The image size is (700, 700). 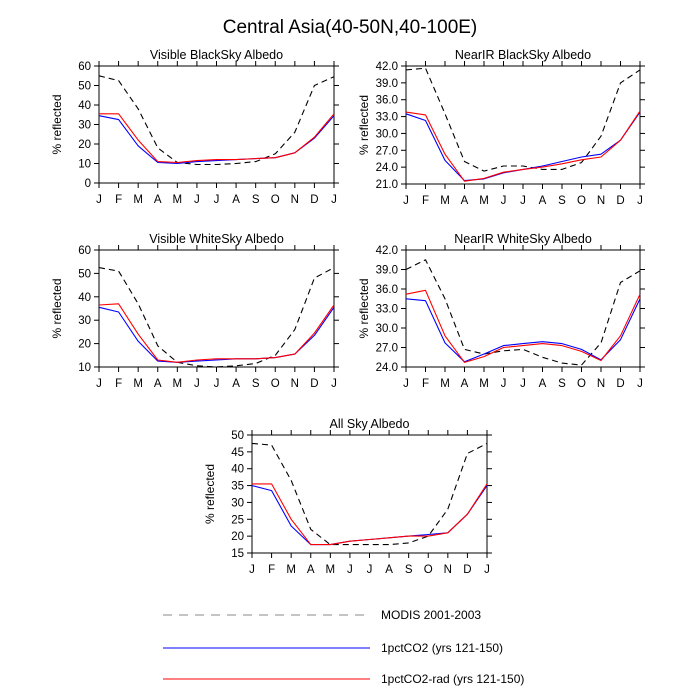 What do you see at coordinates (387, 168) in the screenshot?
I see `y-tick-label: 24.0` at bounding box center [387, 168].